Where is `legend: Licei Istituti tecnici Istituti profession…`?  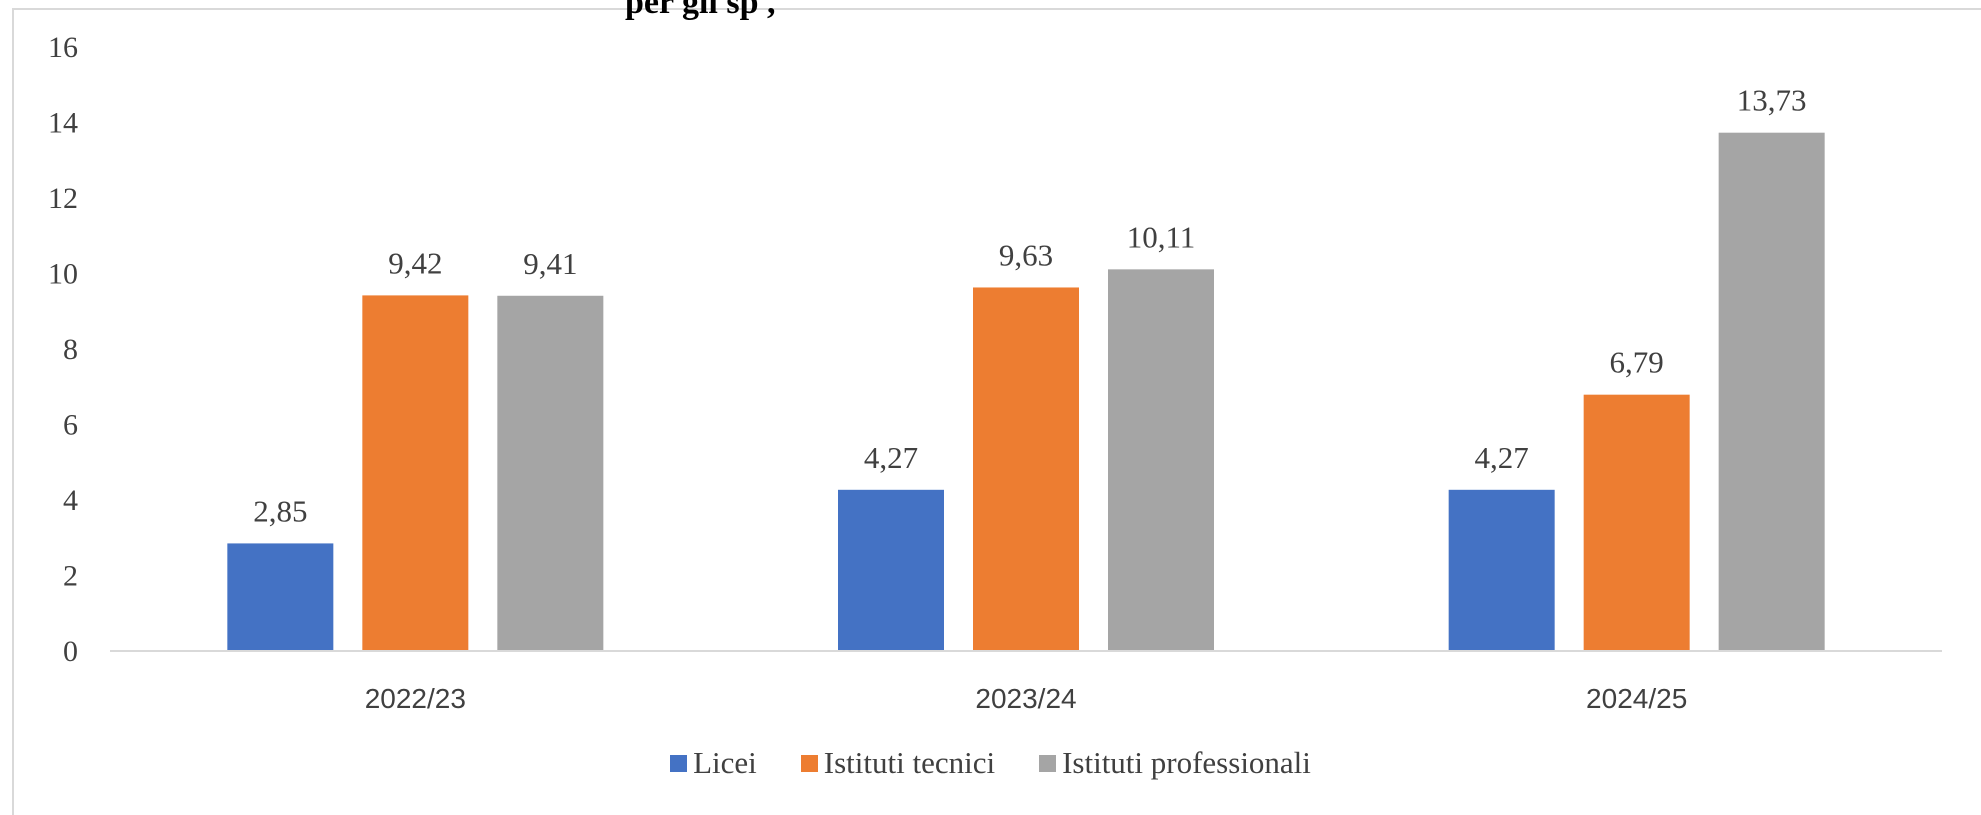
legend: Licei Istituti tecnici Istituti profession… is located at coordinates (990, 763).